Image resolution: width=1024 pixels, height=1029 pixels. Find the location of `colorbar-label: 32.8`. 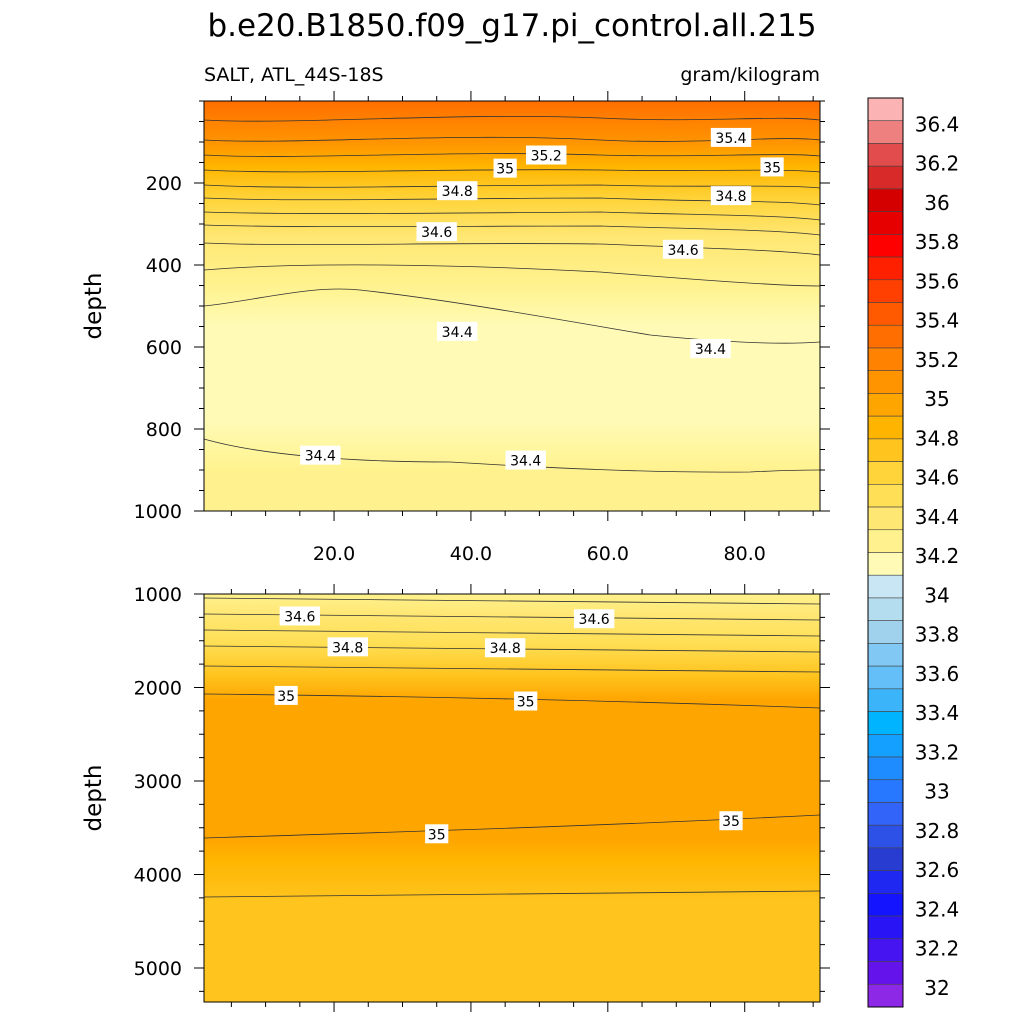

colorbar-label: 32.8 is located at coordinates (937, 831).